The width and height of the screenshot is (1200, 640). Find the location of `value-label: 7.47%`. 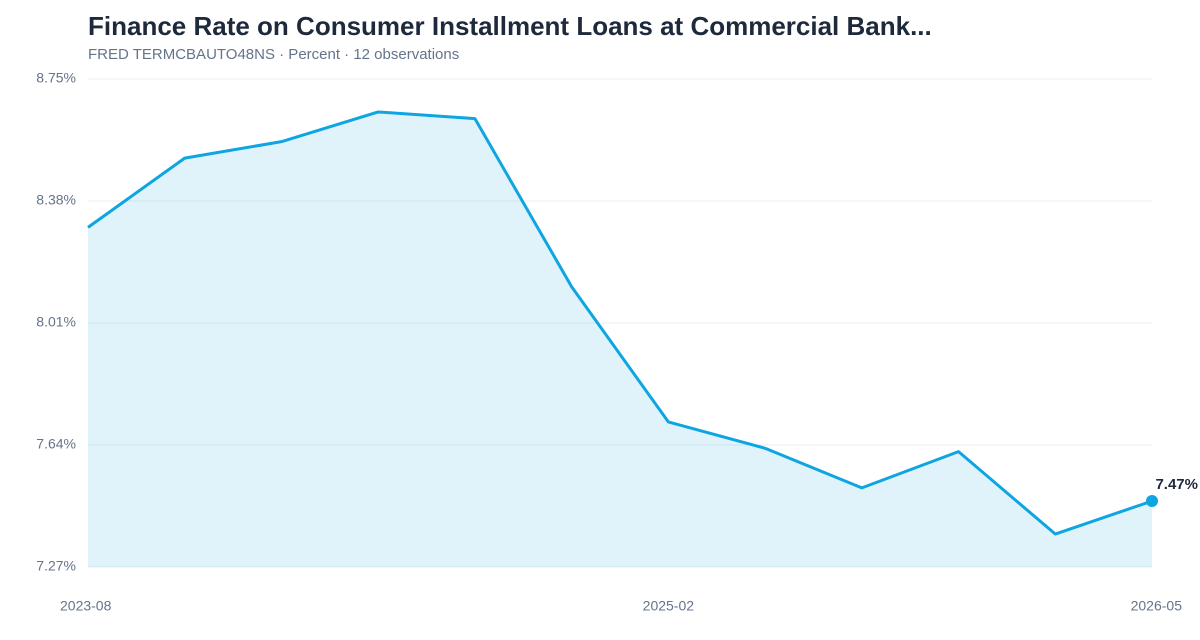

value-label: 7.47% is located at coordinates (1176, 484).